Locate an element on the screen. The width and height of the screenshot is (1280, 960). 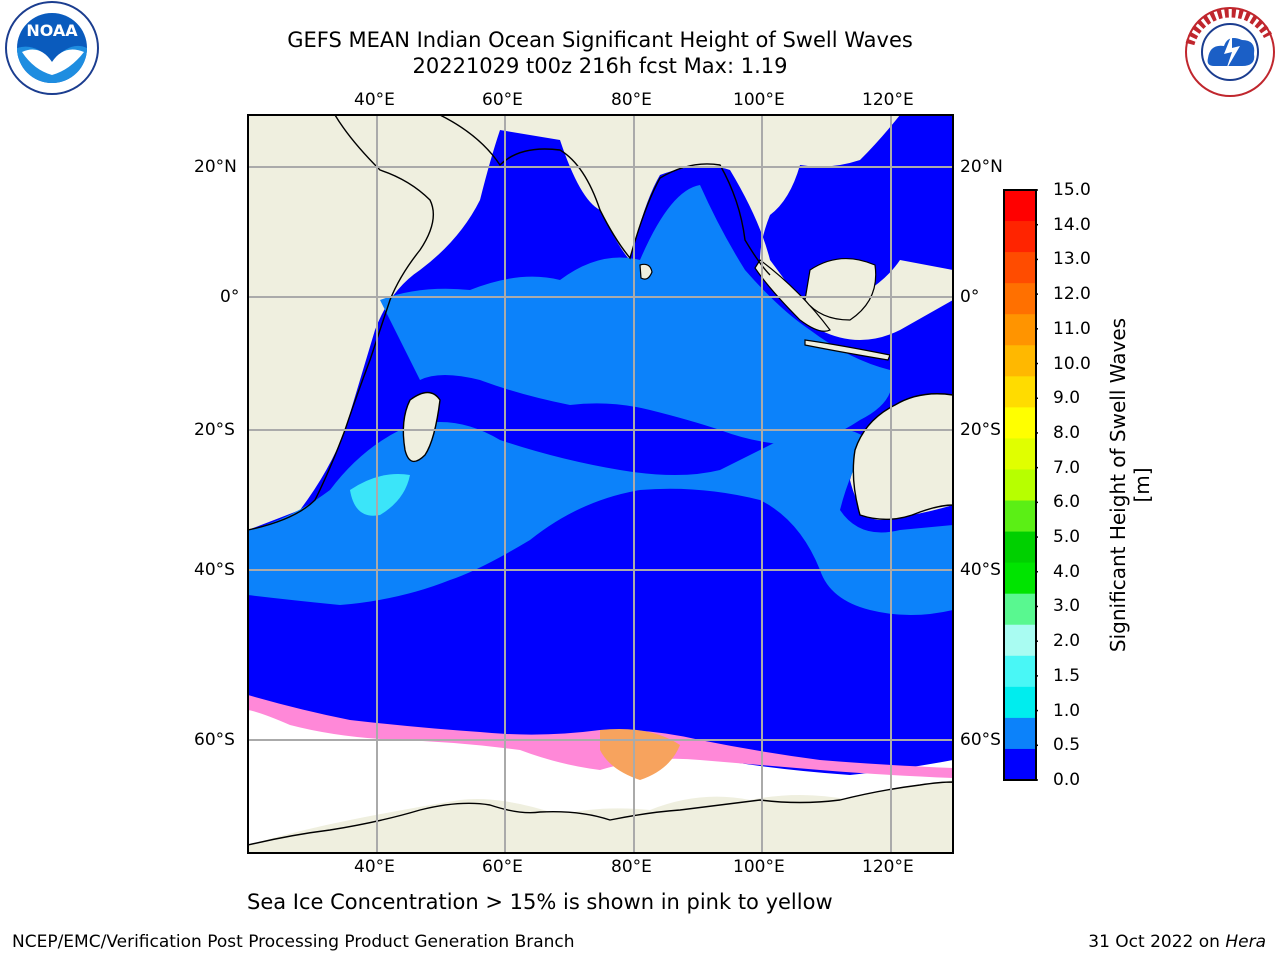
lat-tick-left: 0° is located at coordinates (230, 297).